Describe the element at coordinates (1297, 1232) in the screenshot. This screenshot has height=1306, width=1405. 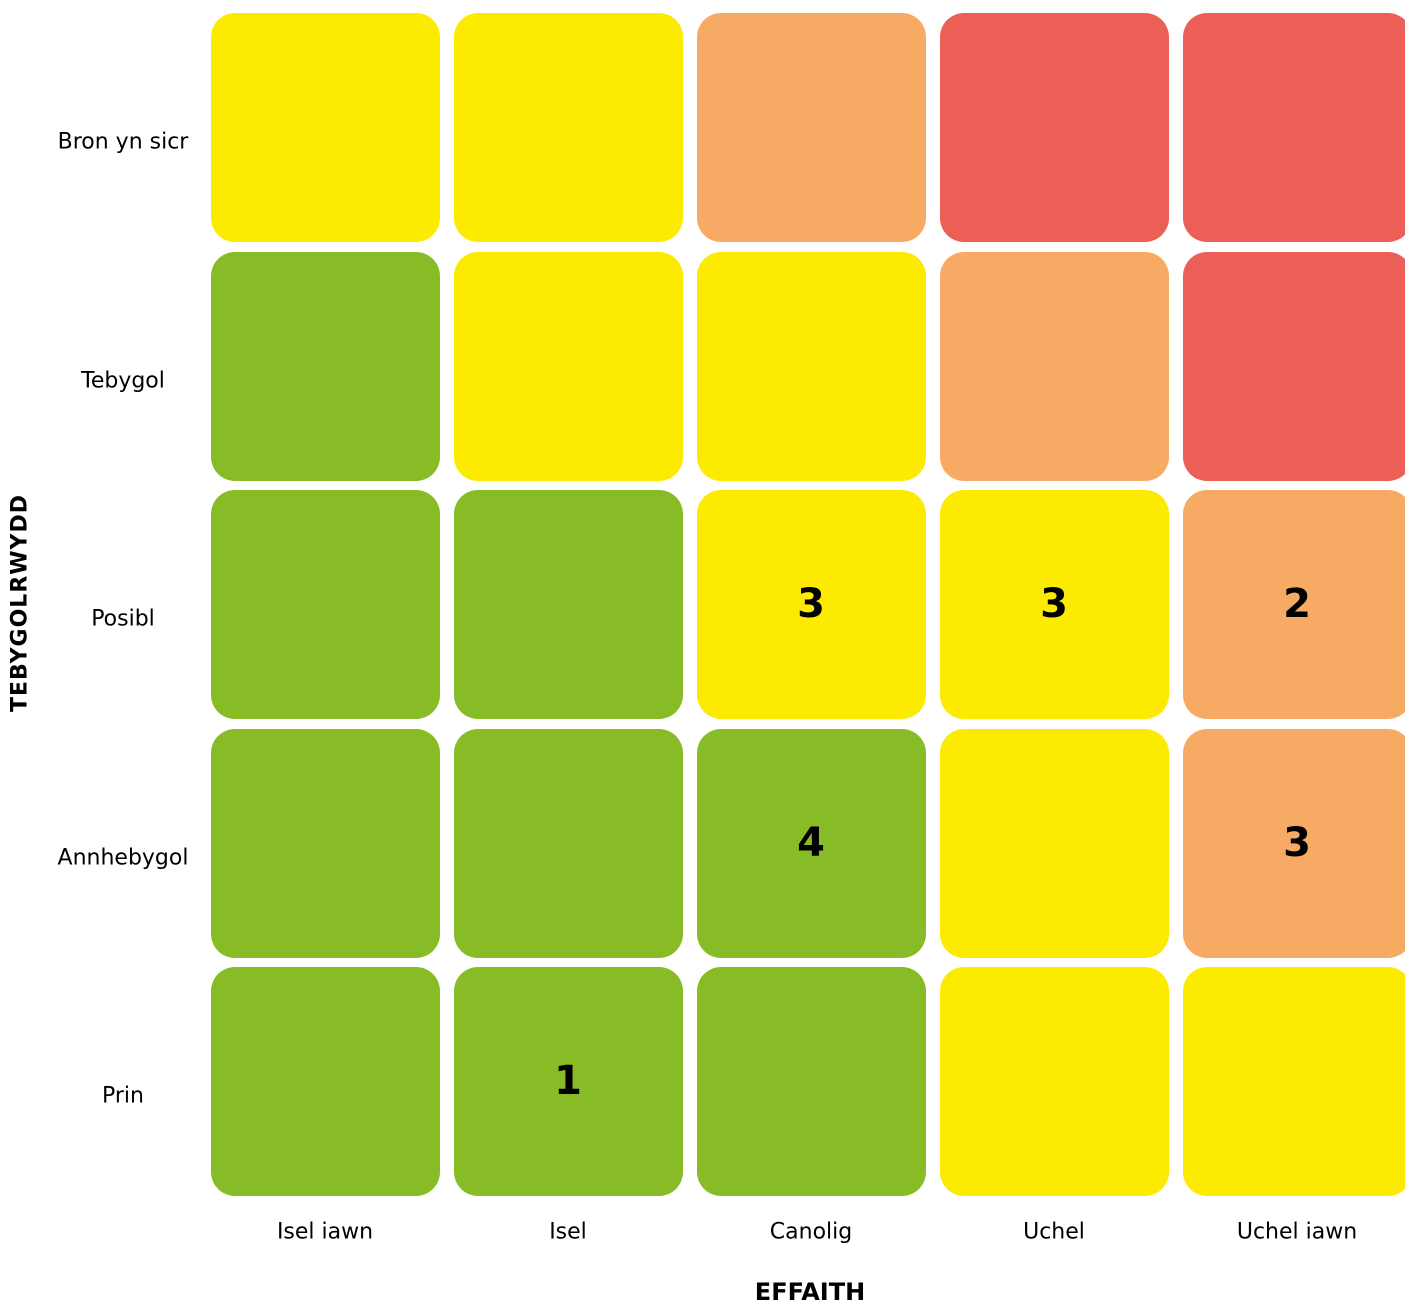
I see `x-tick-label: Uchel iawn` at that location.